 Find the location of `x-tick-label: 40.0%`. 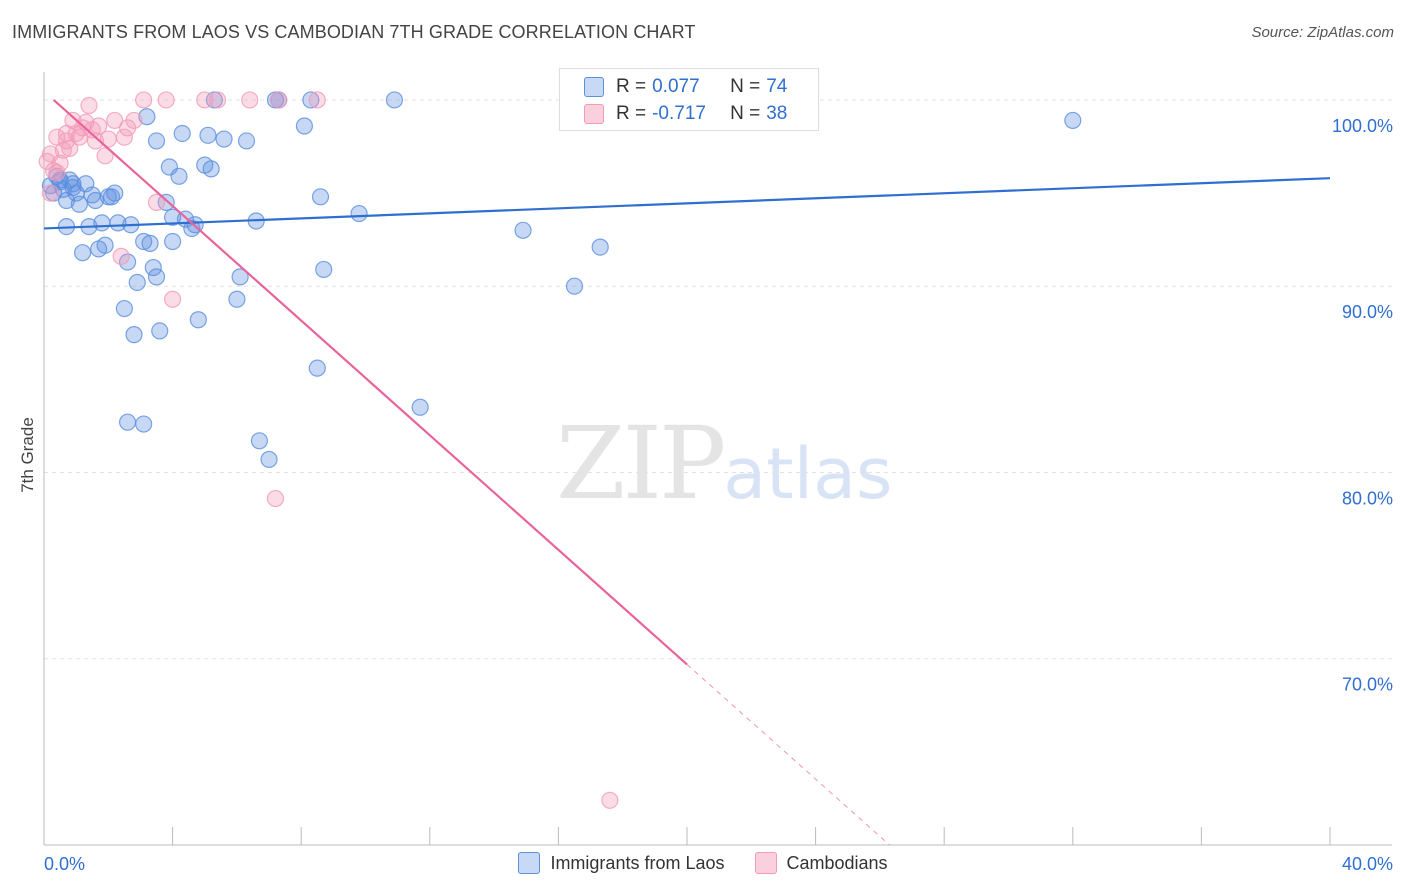

x-tick-label: 40.0% is located at coordinates (1367, 864).